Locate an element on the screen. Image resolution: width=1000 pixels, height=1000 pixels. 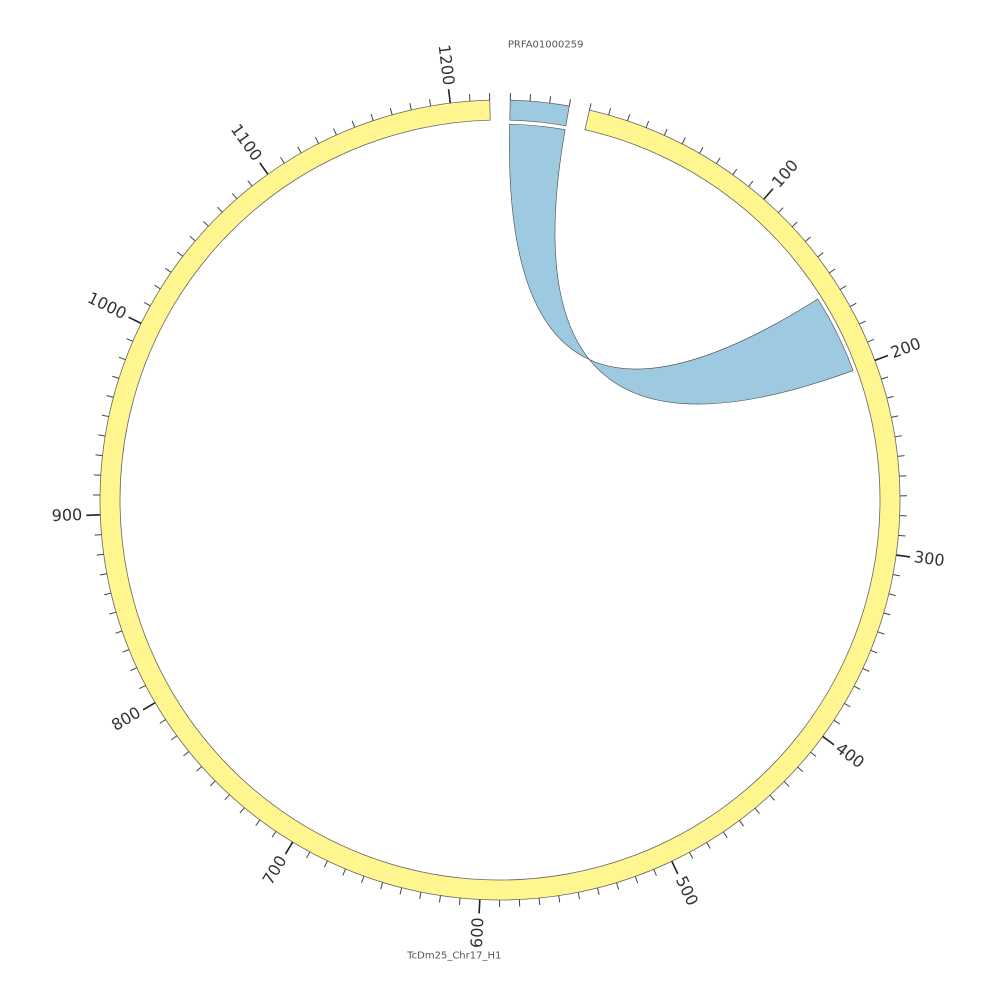
tick-label: 300 is located at coordinates (929, 558).